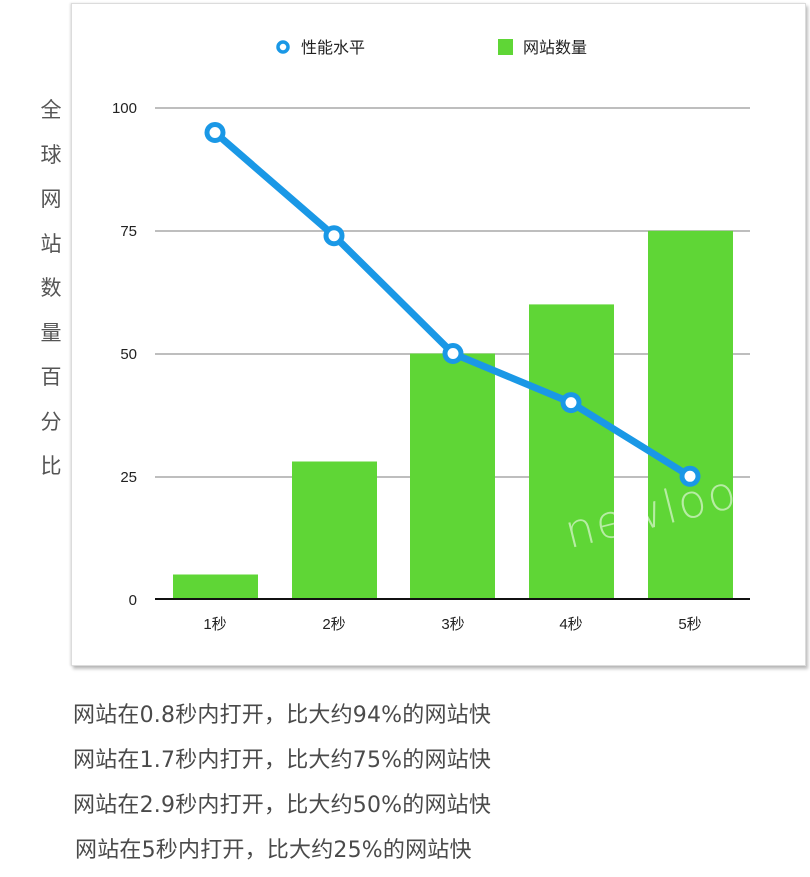  What do you see at coordinates (51, 377) in the screenshot?
I see `y-axis-label-char: 百` at bounding box center [51, 377].